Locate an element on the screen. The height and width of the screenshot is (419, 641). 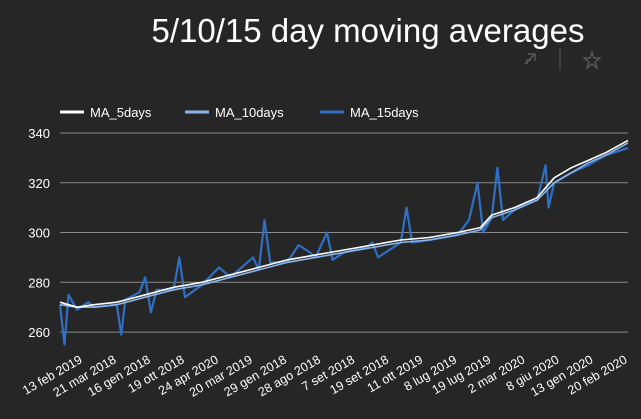
legend-item: MA_10days is located at coordinates (234, 112).